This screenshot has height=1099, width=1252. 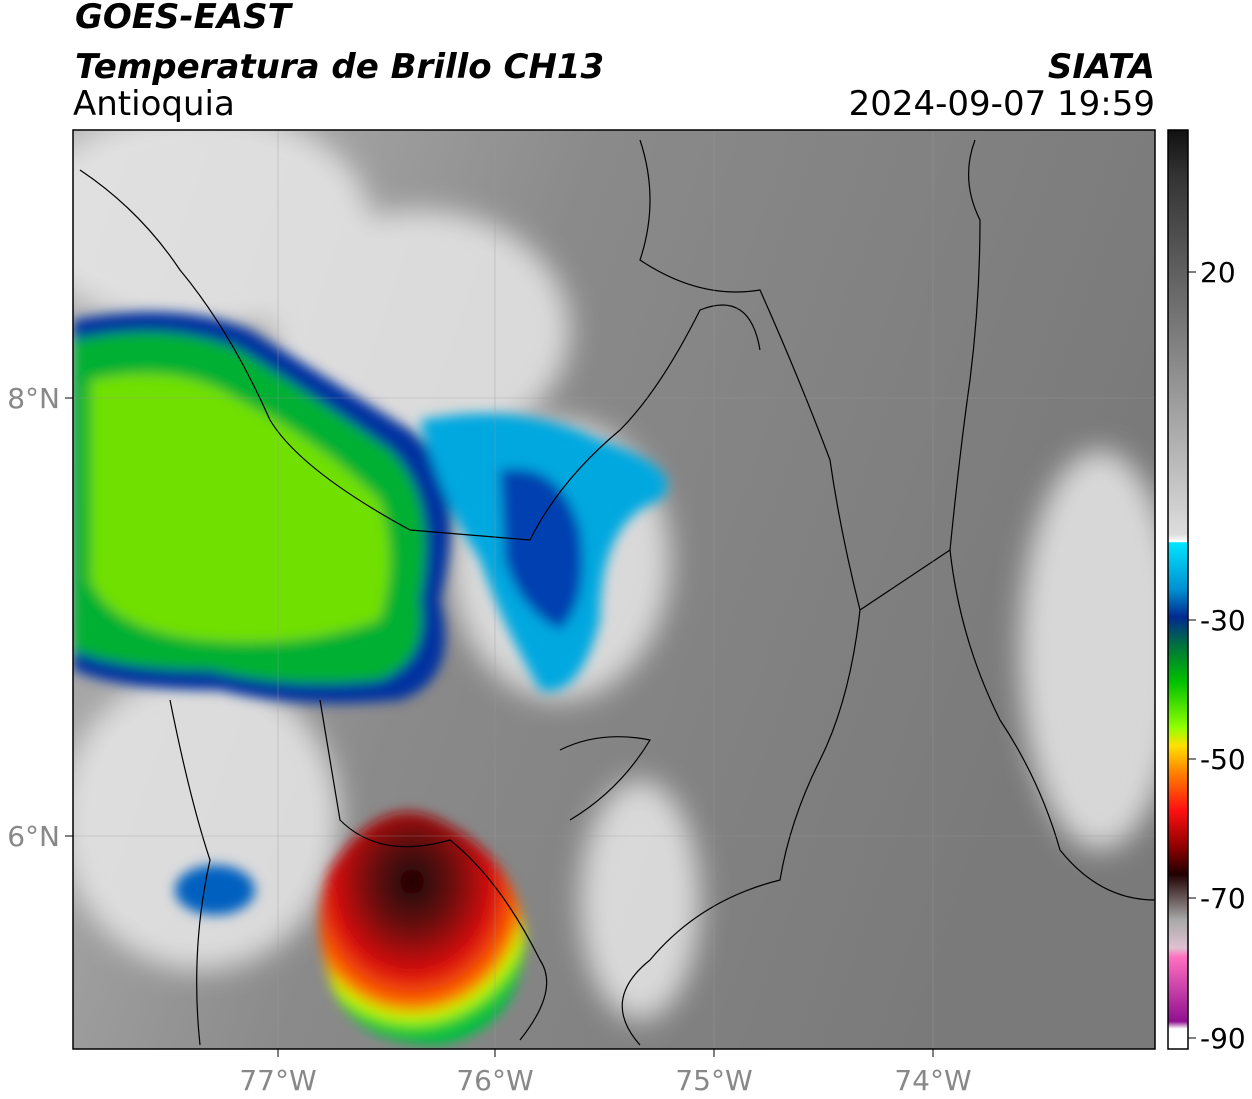 What do you see at coordinates (1218, 272) in the screenshot?
I see `colorbar-label: 20` at bounding box center [1218, 272].